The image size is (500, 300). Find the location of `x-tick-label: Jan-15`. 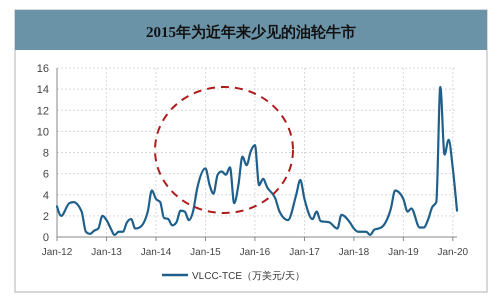

x-tick-label: Jan-15 is located at coordinates (206, 252).